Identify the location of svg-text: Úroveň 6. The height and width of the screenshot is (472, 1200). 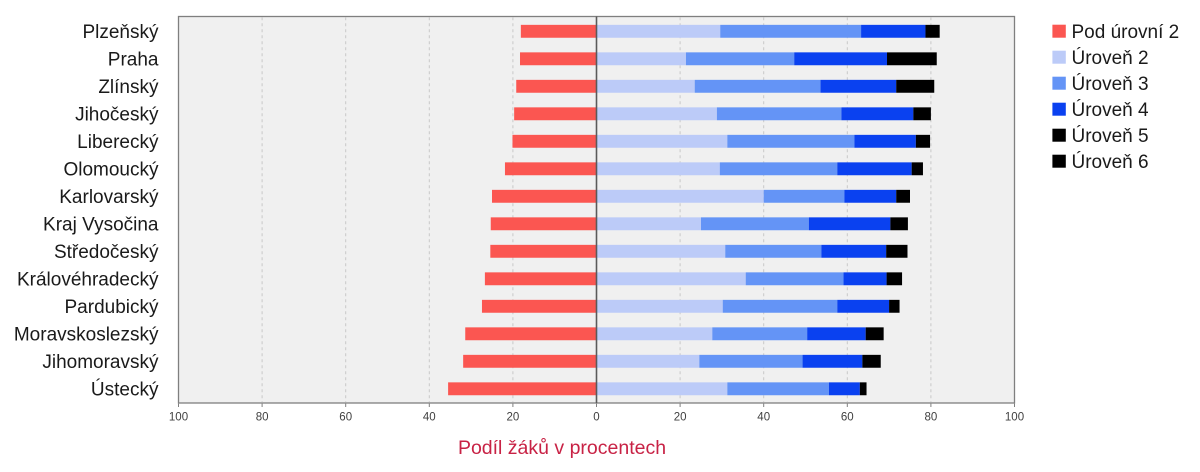
(1110, 162).